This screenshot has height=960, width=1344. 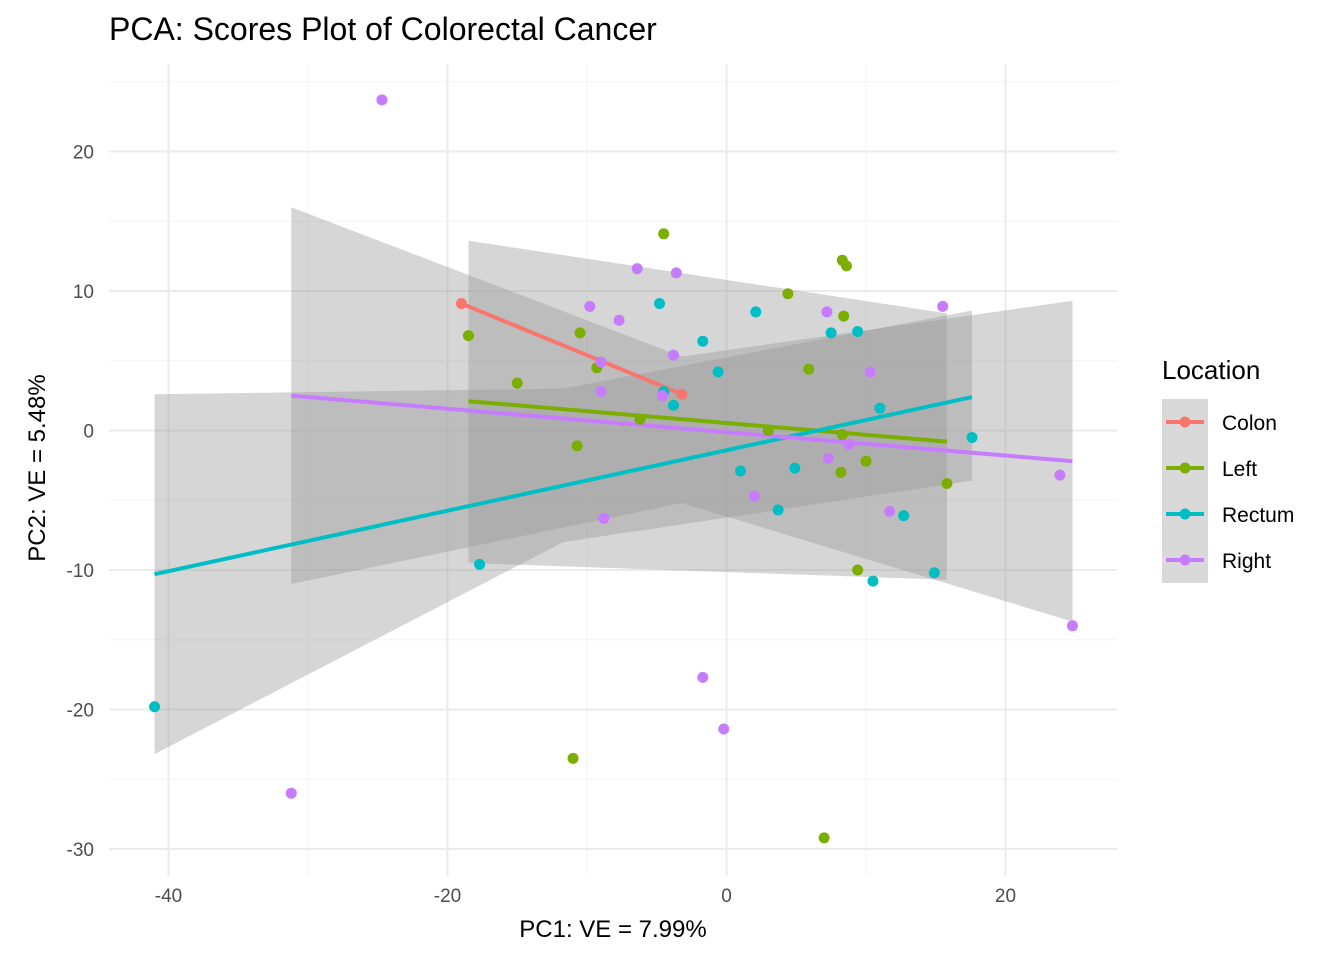 What do you see at coordinates (383, 29) in the screenshot?
I see `chart-title: PCA: Scores Plot of Colorectal Cancer` at bounding box center [383, 29].